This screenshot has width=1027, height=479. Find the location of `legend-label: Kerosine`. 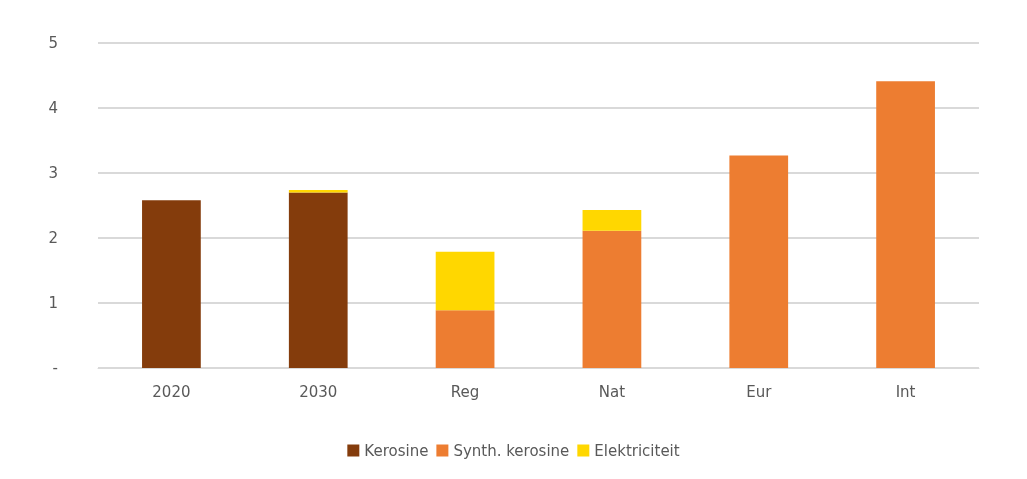

legend-label: Kerosine is located at coordinates (396, 450).